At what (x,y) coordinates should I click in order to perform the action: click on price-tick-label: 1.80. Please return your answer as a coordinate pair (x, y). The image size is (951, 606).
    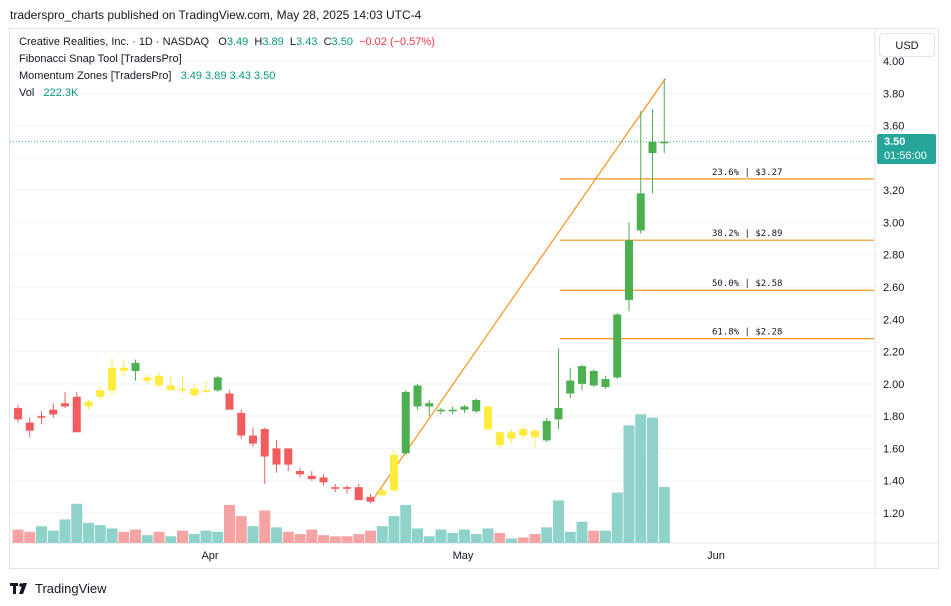
    Looking at the image, I should click on (893, 417).